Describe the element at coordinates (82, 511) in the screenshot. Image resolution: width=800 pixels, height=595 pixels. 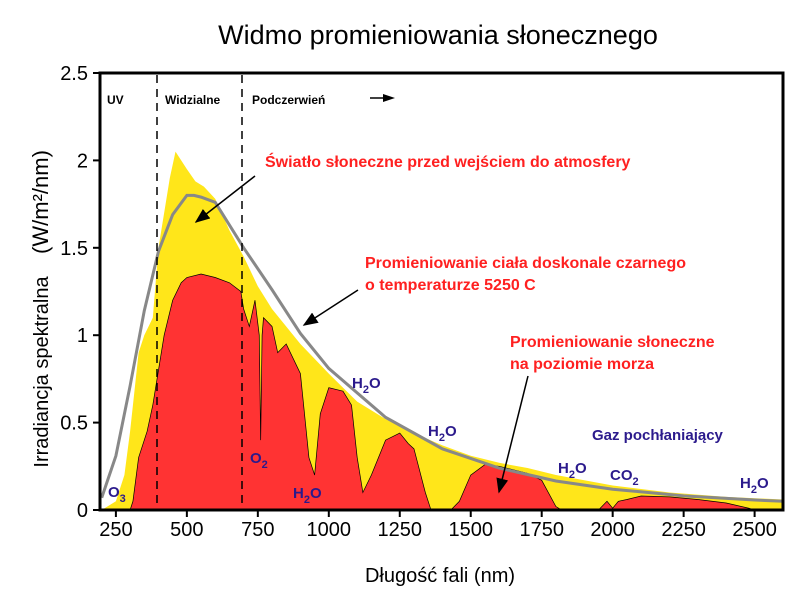
I see `y-tick-label: 0` at that location.